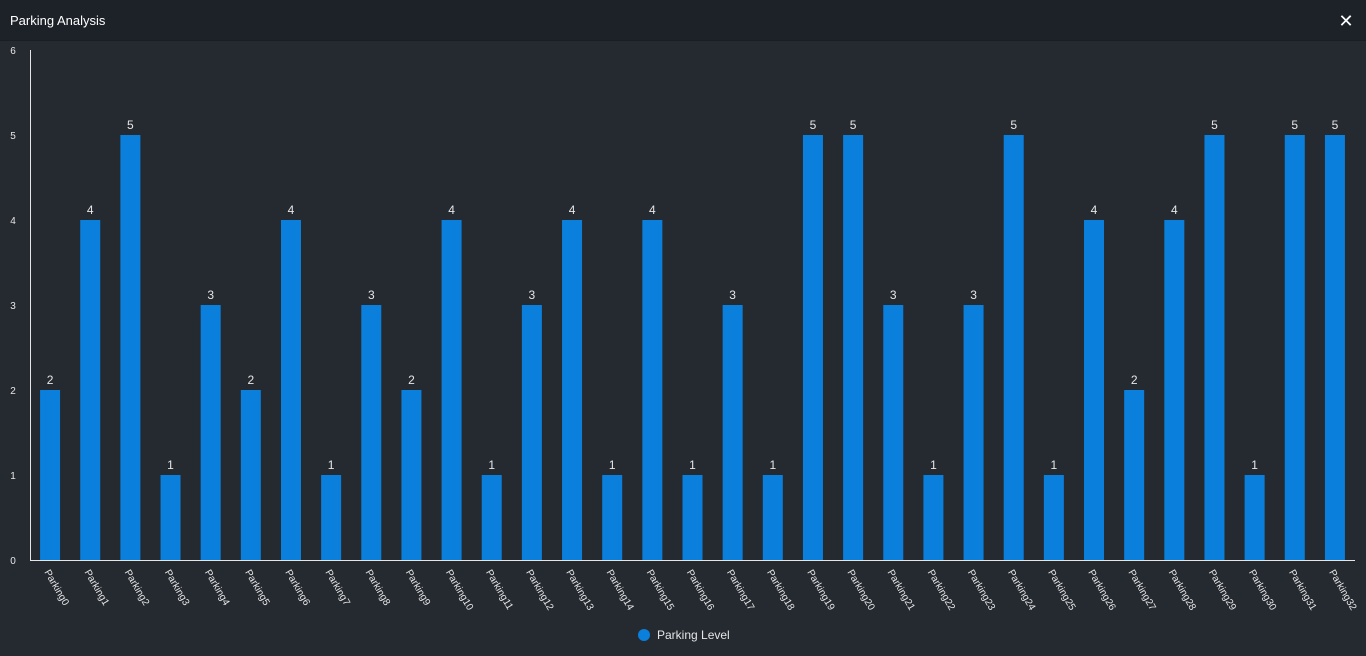  Describe the element at coordinates (1222, 590) in the screenshot. I see `x-tick-label: Parking29` at that location.